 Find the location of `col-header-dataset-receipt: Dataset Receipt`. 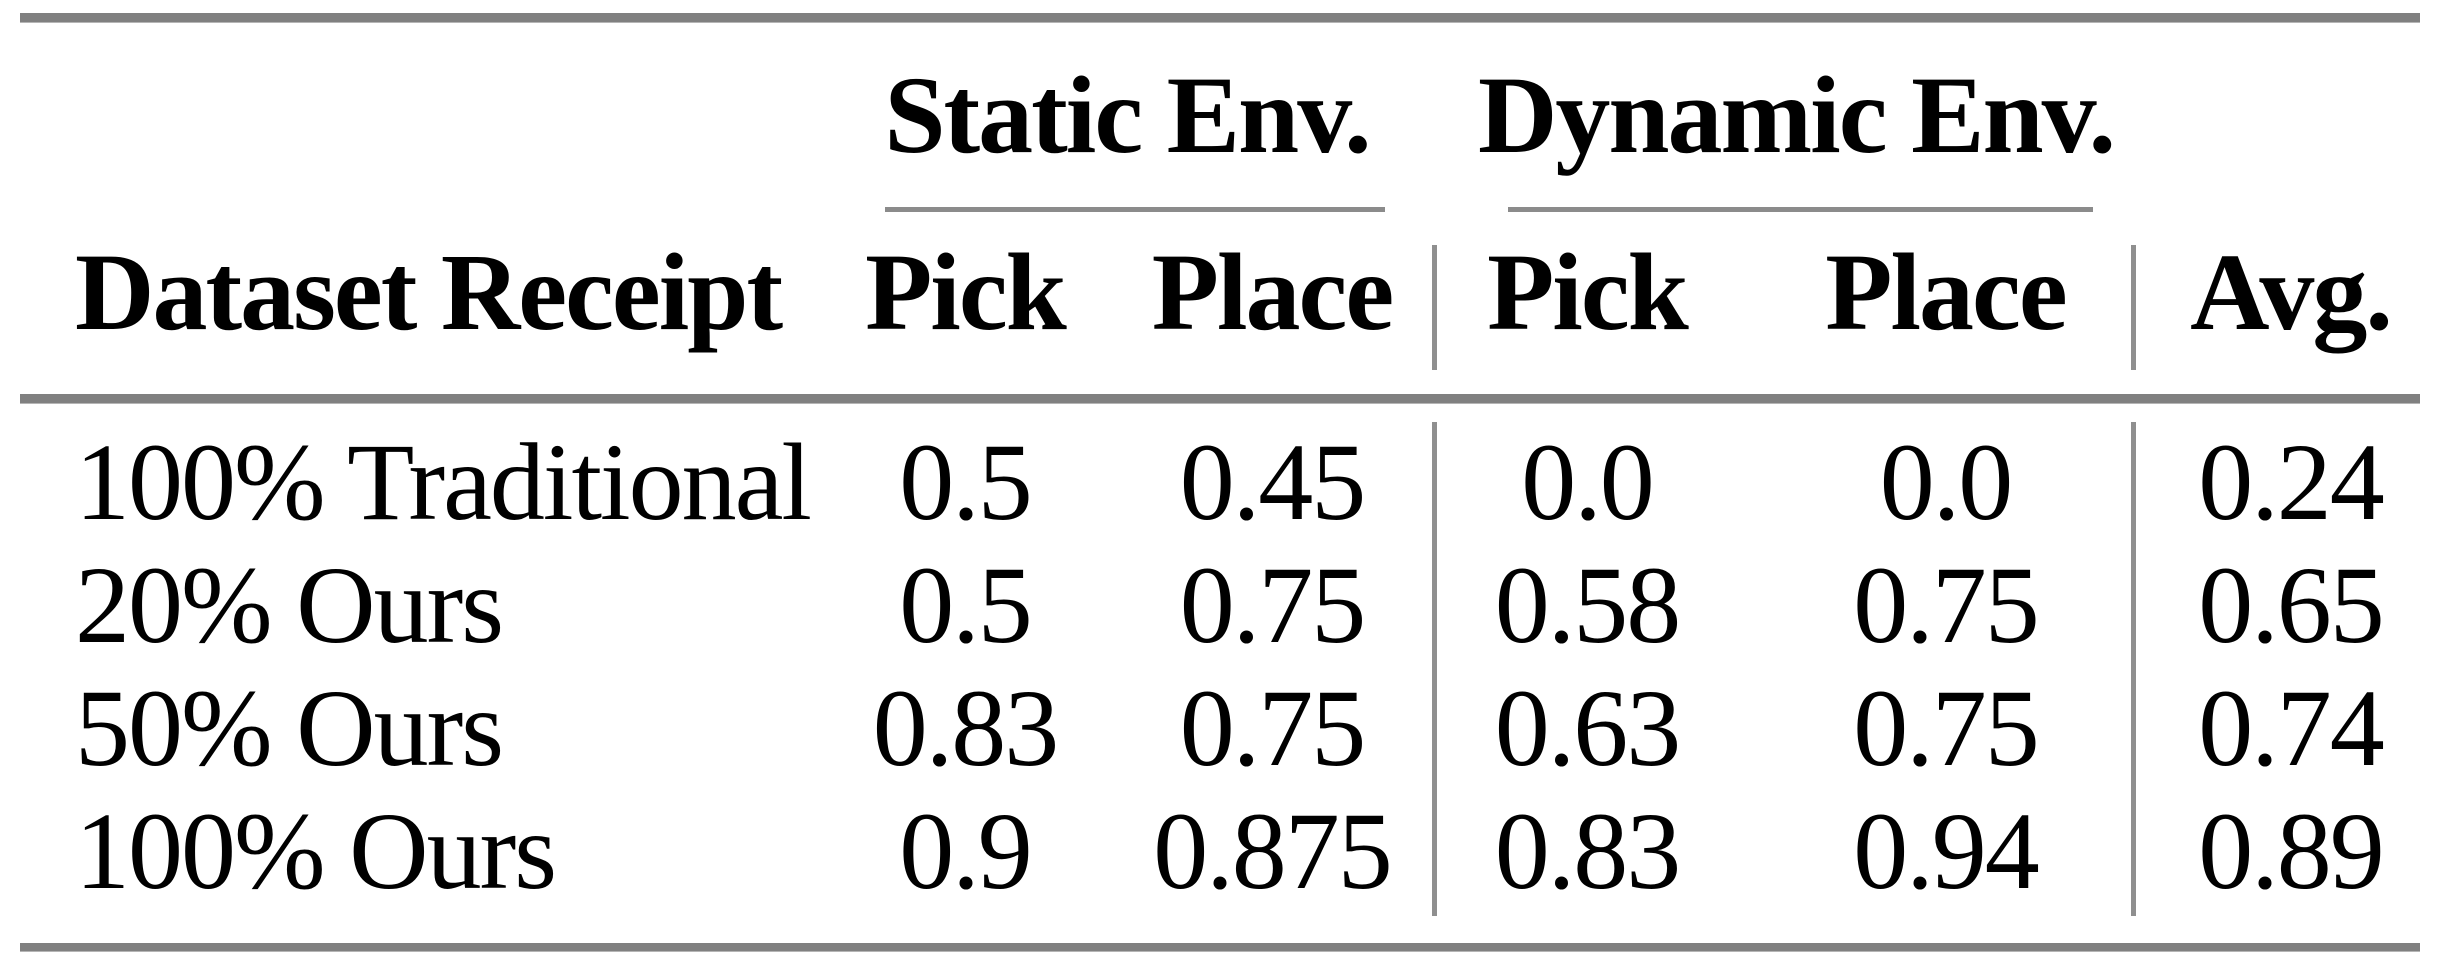

col-header-dataset-receipt: Dataset Receipt is located at coordinates (429, 291).